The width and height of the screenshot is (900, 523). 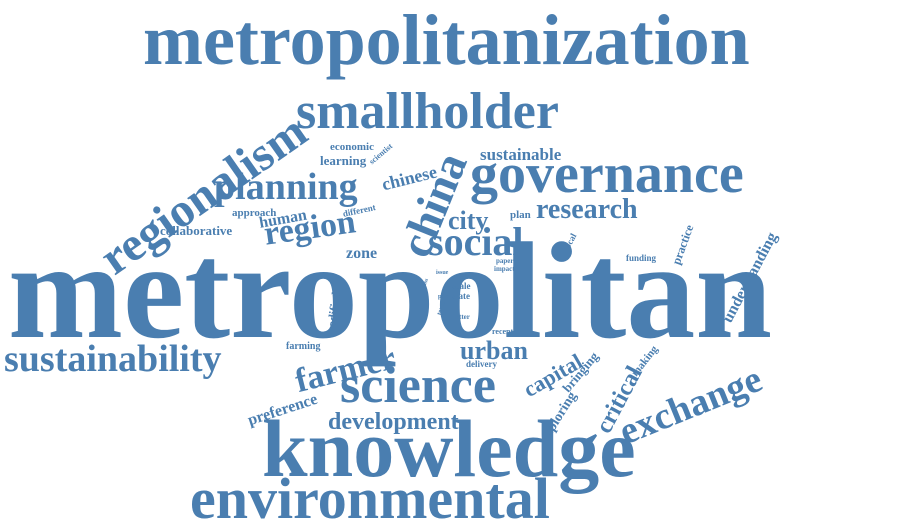 I want to click on word-urban: urban, so click(x=494, y=350).